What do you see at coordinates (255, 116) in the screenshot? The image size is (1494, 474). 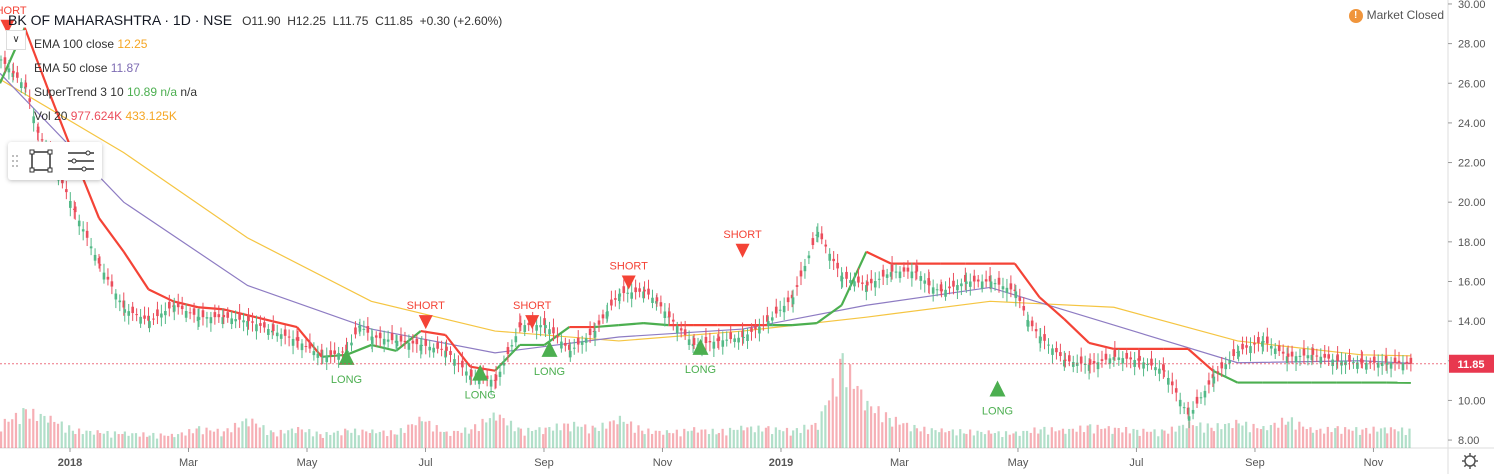 I see `volume-row: Vol 20 977.624K 433.125K` at bounding box center [255, 116].